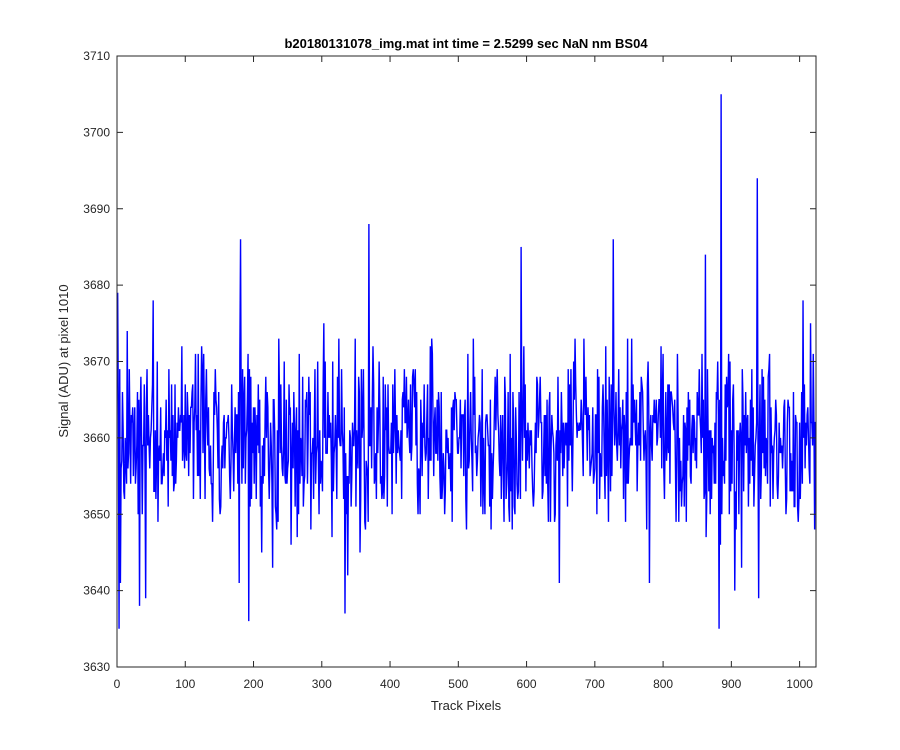 The width and height of the screenshot is (900, 750). Describe the element at coordinates (185, 684) in the screenshot. I see `x-tick-label: 100` at that location.